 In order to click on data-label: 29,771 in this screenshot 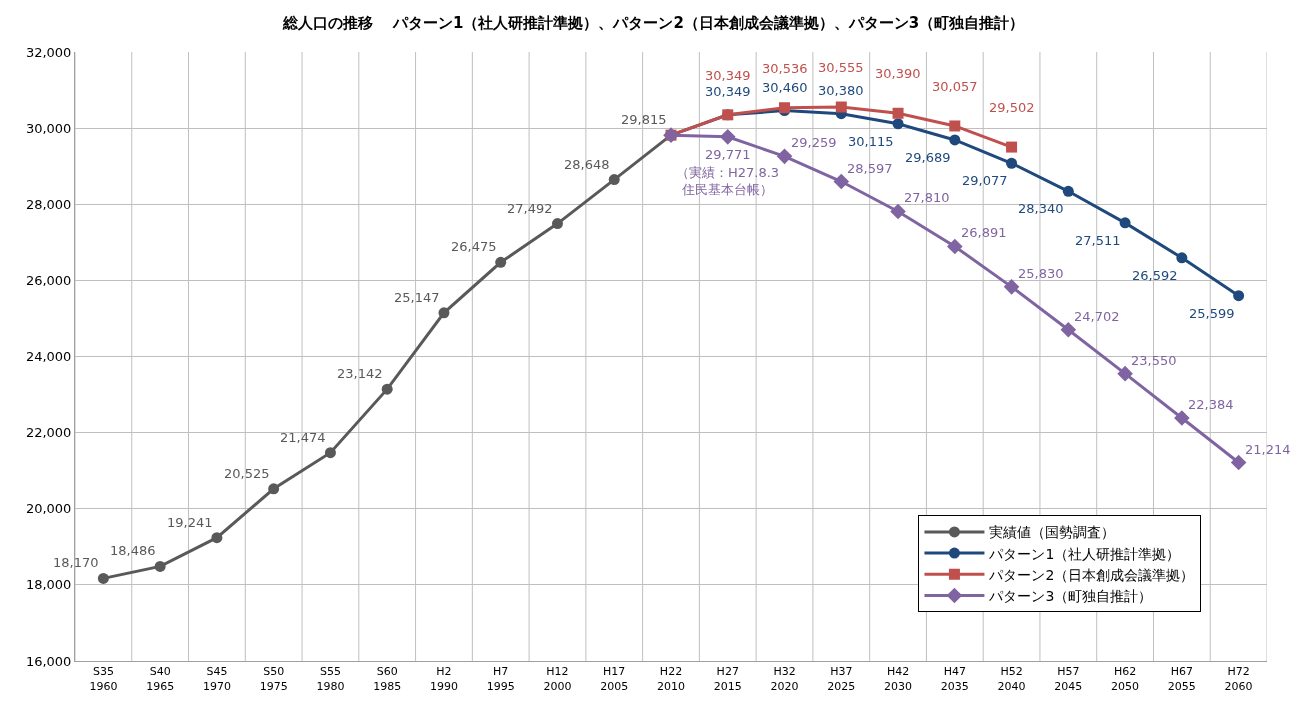, I will do `click(728, 154)`.